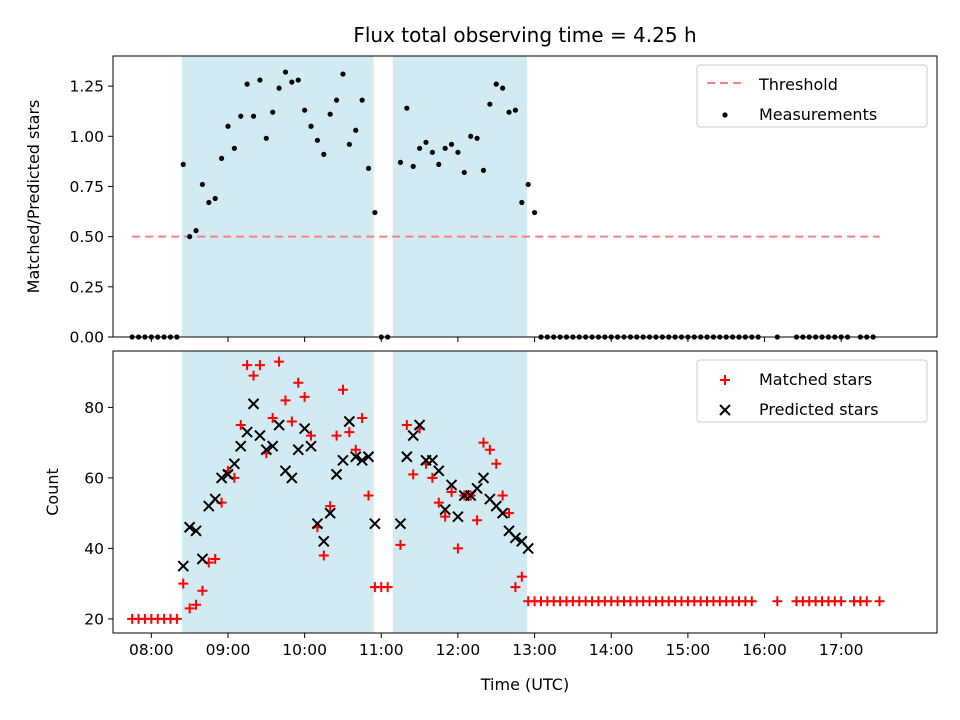  I want to click on x-tick-label: 11:00, so click(381, 650).